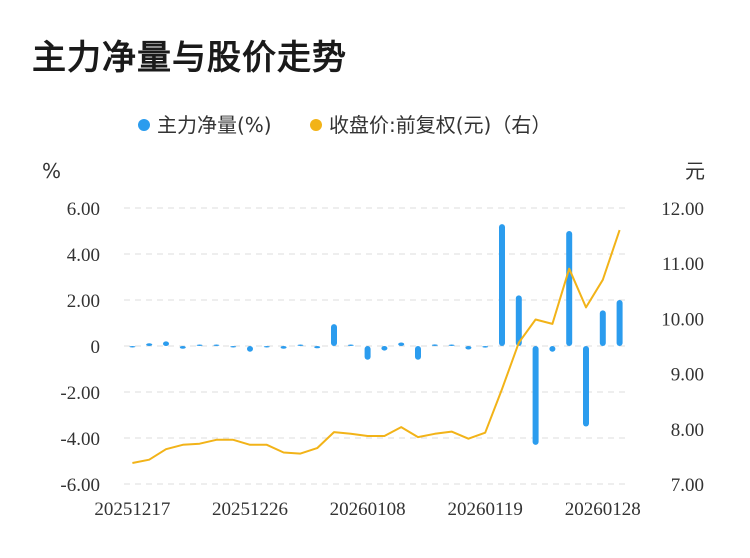 The width and height of the screenshot is (750, 558). Describe the element at coordinates (80, 485) in the screenshot. I see `left-tick-label: -6.00` at that location.